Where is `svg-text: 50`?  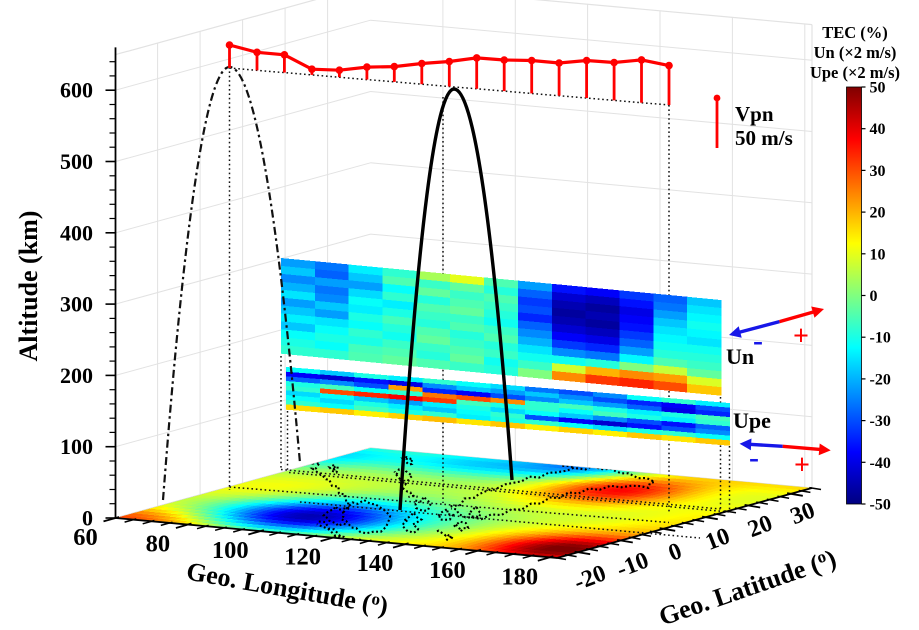 svg-text: 50 is located at coordinates (878, 88).